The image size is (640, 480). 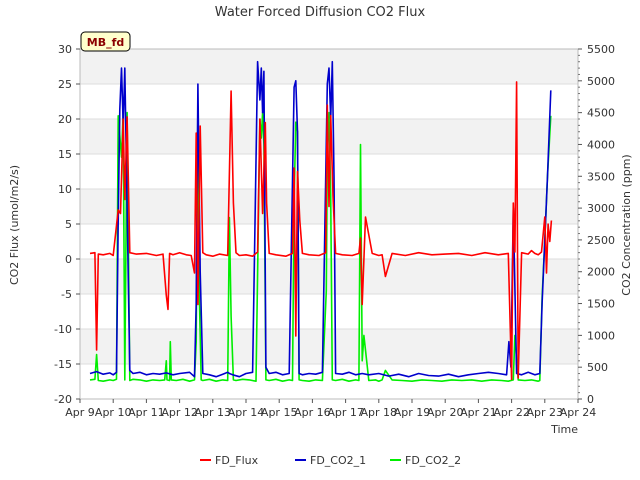 I want to click on x-tick-label: Apr 20, so click(x=445, y=412).